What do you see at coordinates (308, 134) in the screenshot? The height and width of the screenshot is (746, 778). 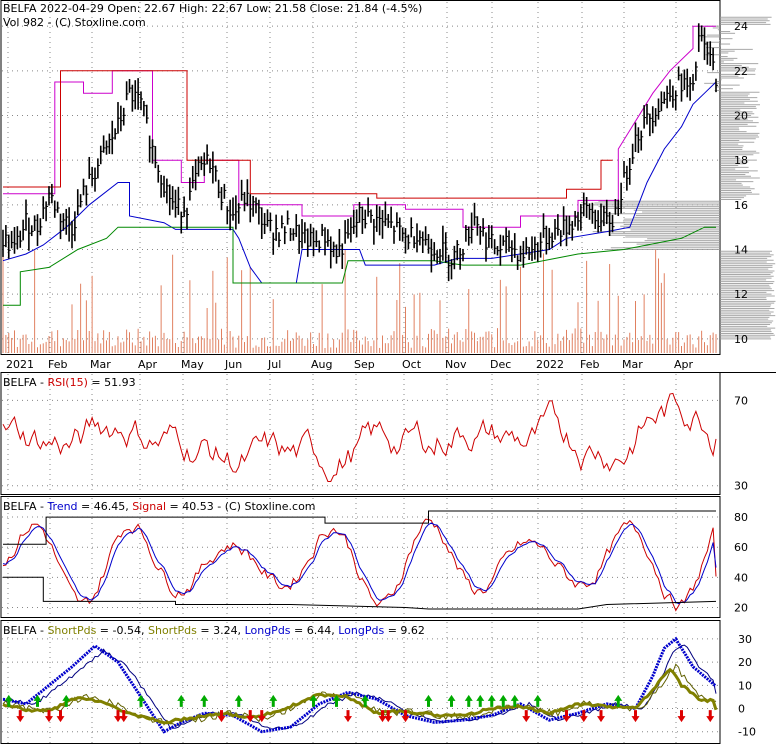 I see `resistance-line` at bounding box center [308, 134].